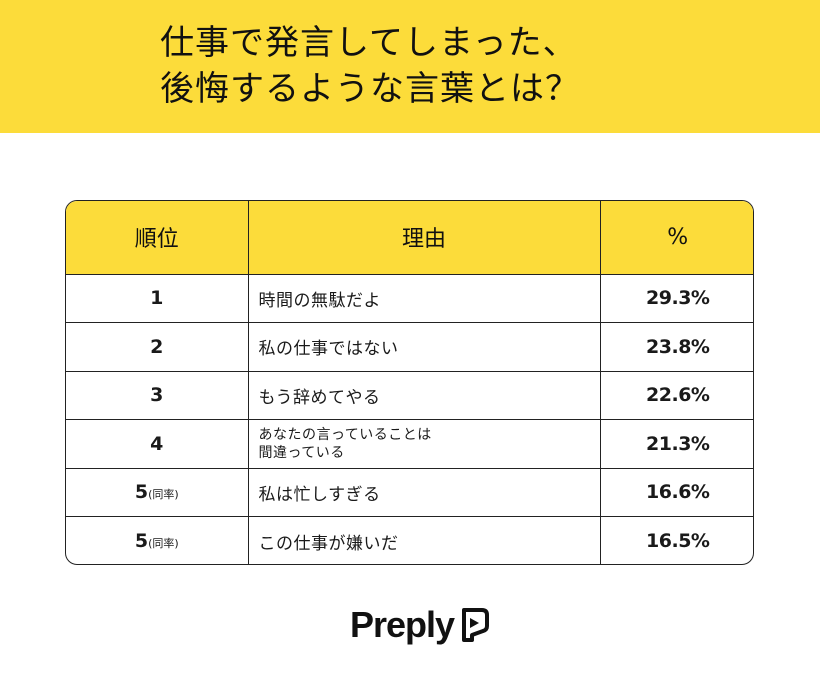 The height and width of the screenshot is (686, 820). I want to click on reason-cell: 時間の無駄だよ, so click(423, 298).